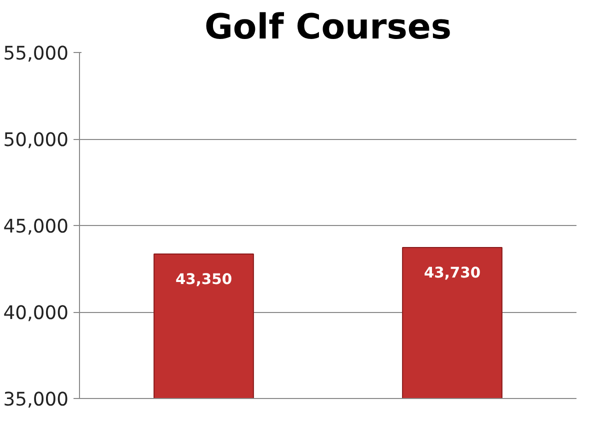 Image resolution: width=610 pixels, height=422 pixels. I want to click on data-label: 43,350, so click(203, 279).